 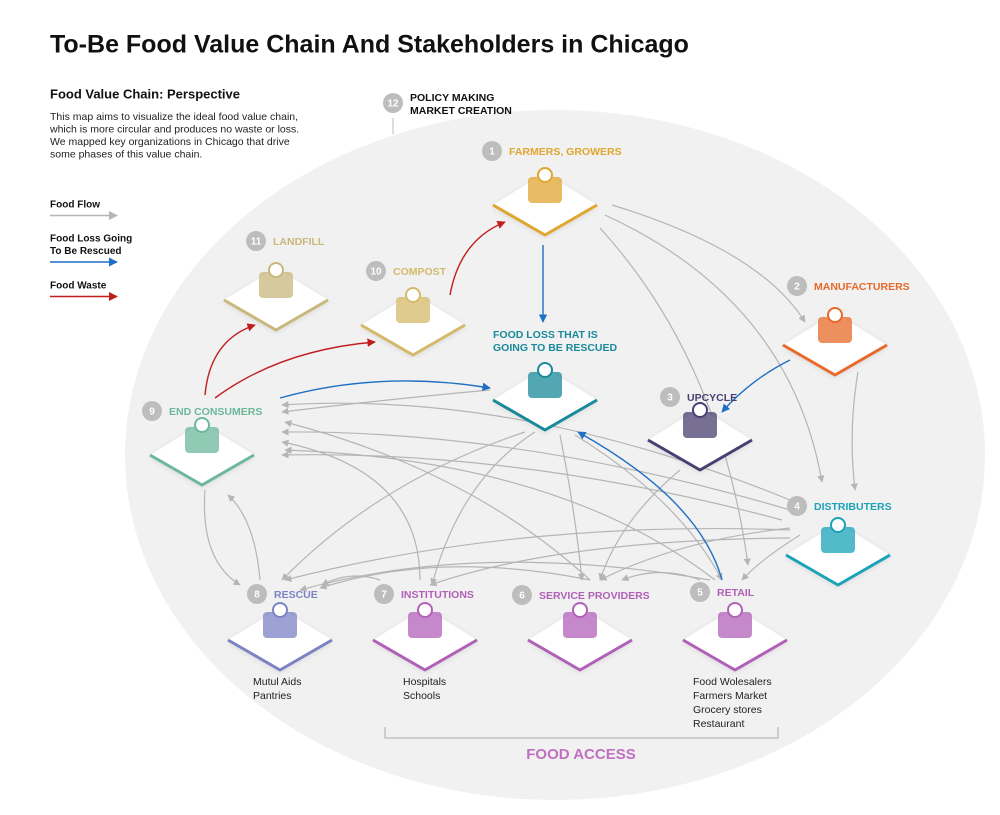 I want to click on node-number: 6, so click(x=522, y=596).